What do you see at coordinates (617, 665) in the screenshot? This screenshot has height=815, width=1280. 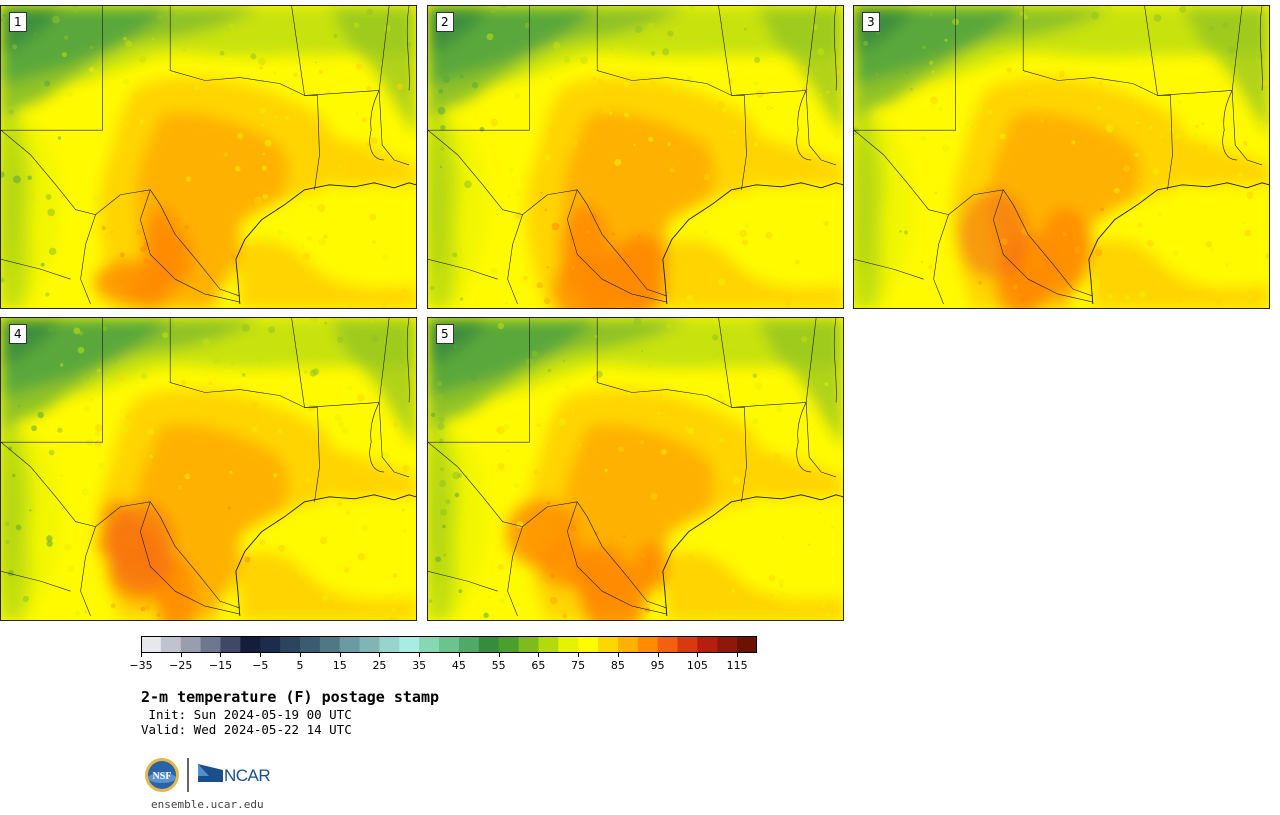 I see `colorbar-tick-label: 85` at bounding box center [617, 665].